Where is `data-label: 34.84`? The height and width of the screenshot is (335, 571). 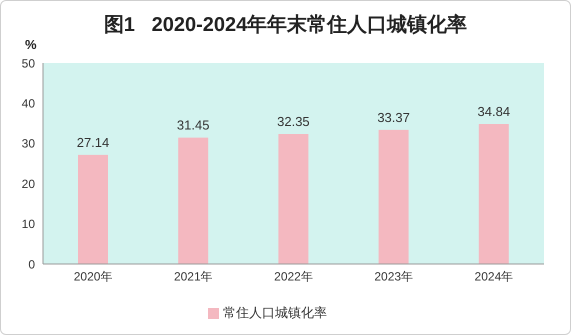
data-label: 34.84 is located at coordinates (494, 111).